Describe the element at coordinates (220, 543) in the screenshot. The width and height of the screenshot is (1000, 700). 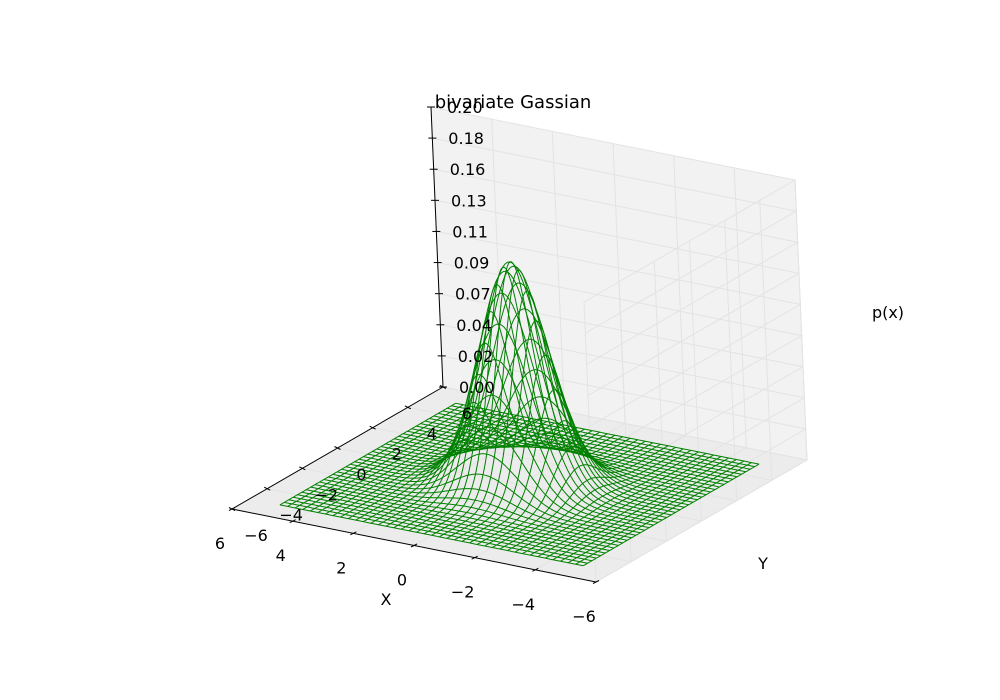
I see `x-tick-label: 6` at that location.